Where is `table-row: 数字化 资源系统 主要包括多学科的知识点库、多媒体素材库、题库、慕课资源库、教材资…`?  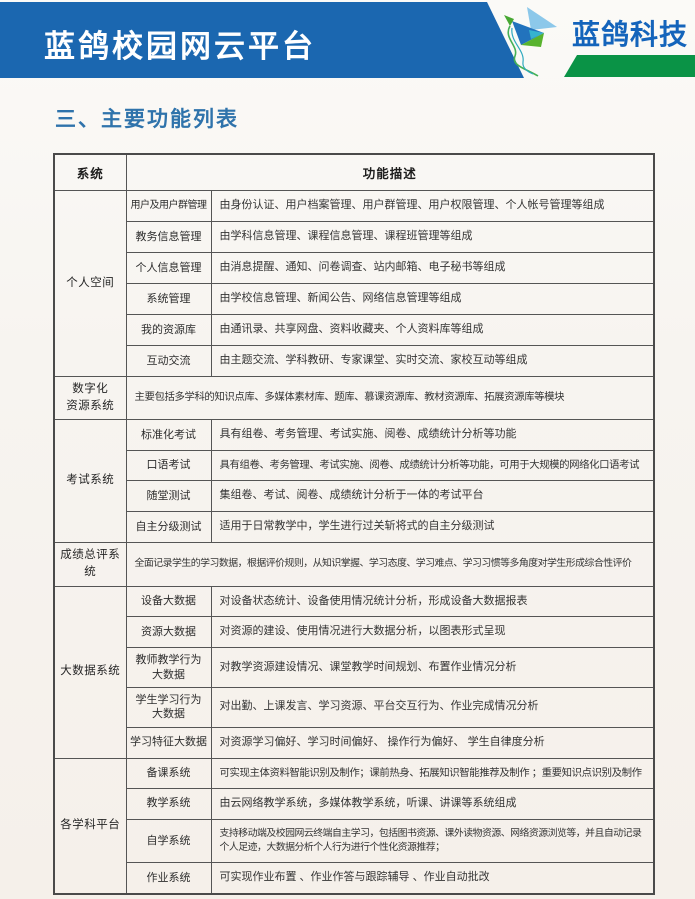 table-row: 数字化 资源系统 主要包括多学科的知识点库、多媒体素材库、题库、慕课资源库、教材资… is located at coordinates (354, 398).